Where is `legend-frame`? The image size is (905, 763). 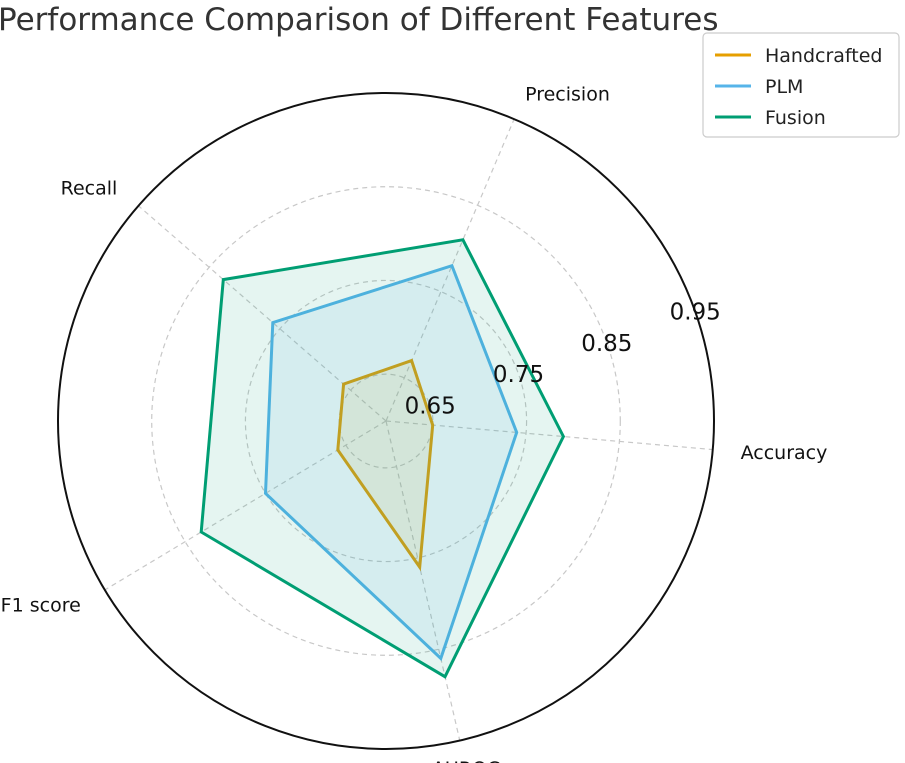 legend-frame is located at coordinates (801, 85).